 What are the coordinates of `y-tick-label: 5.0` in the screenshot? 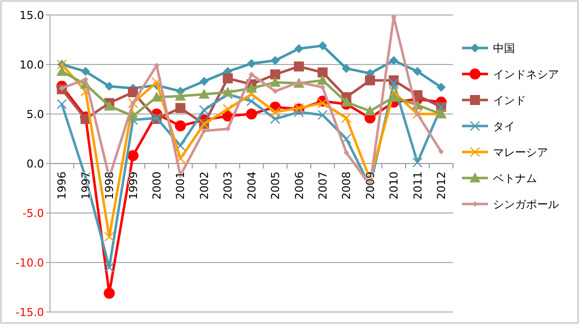 It's located at (35, 114).